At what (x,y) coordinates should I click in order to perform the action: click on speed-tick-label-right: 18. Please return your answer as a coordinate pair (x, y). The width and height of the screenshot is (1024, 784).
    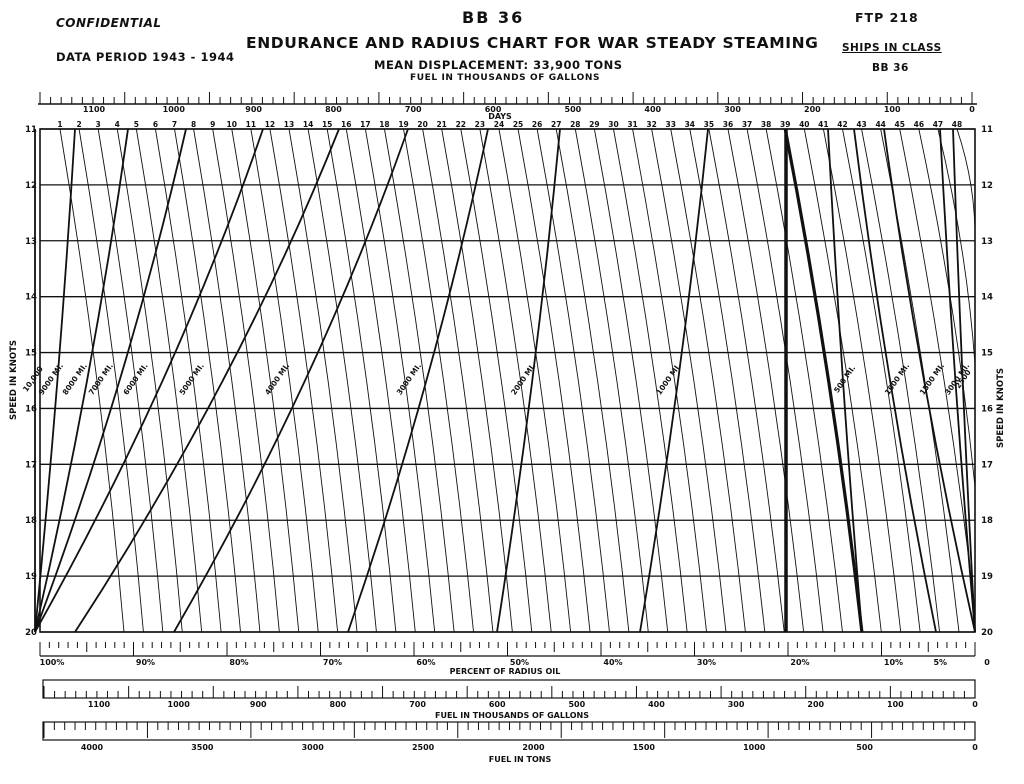
    Looking at the image, I should click on (987, 521).